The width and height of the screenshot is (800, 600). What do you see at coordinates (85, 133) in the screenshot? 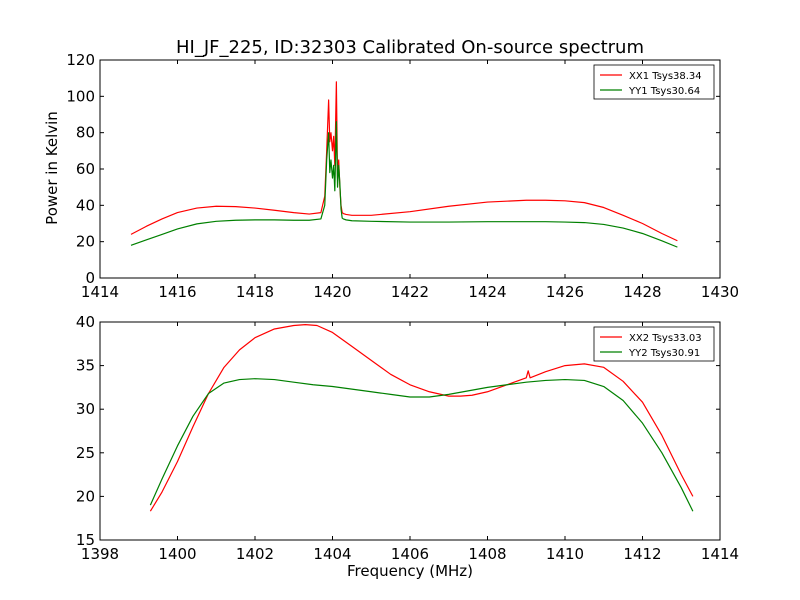
I see `y-tick-label: 80` at bounding box center [85, 133].